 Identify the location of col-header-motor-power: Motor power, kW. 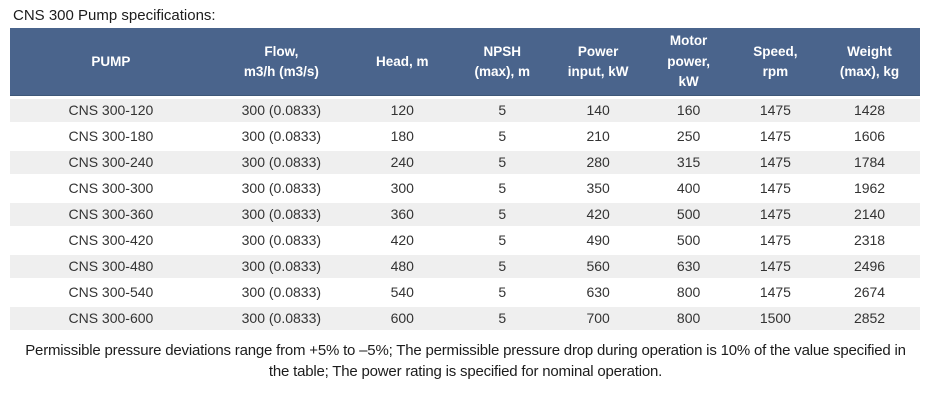
(688, 63).